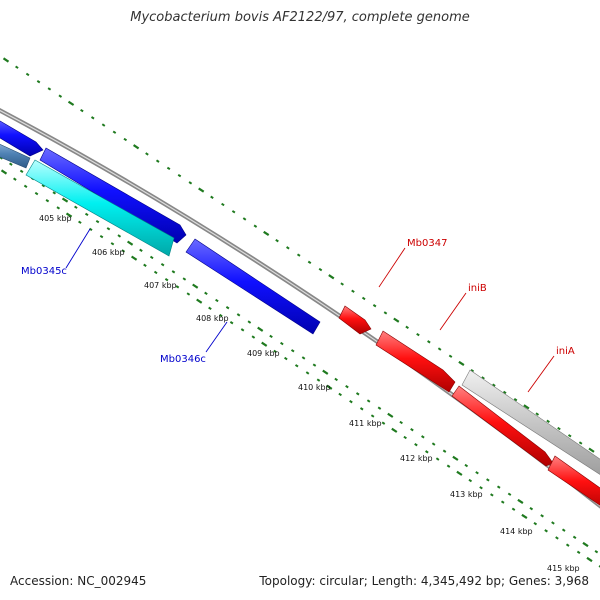 This screenshot has width=600, height=600. I want to click on gene-arrow-blue-mb0346c, so click(253, 286).